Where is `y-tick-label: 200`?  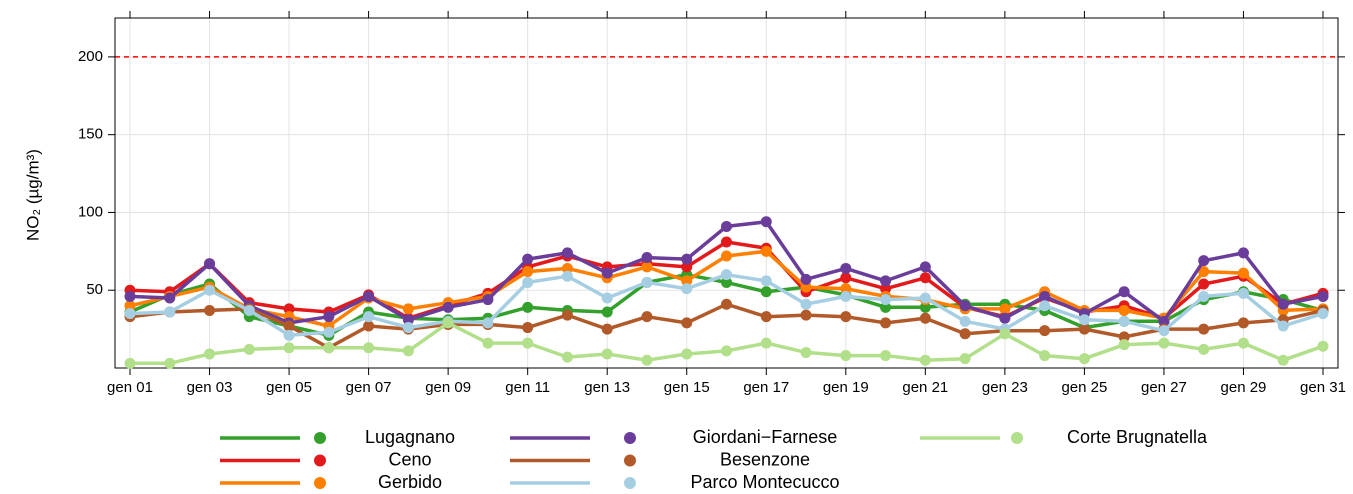 y-tick-label: 200 is located at coordinates (90, 56).